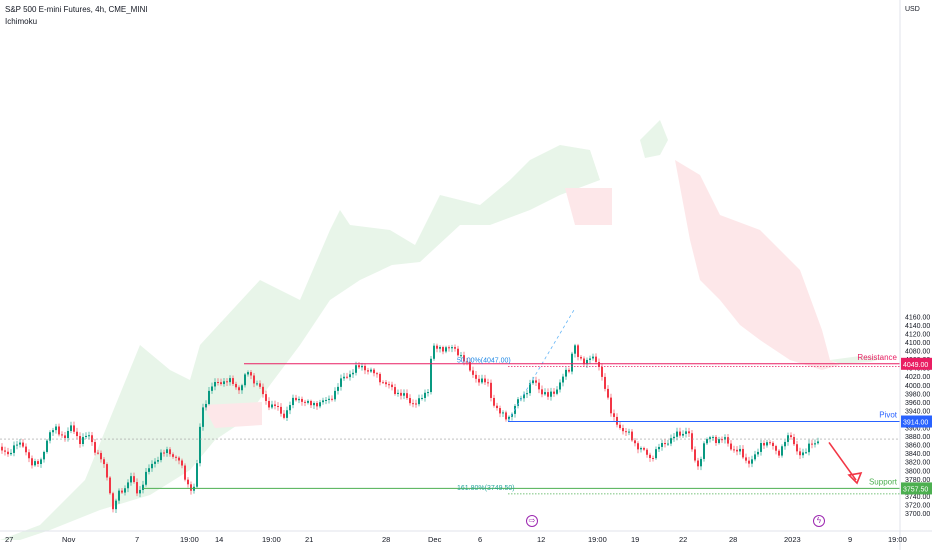 The image size is (932, 550). I want to click on y-tick-label: 3960.00, so click(917, 403).